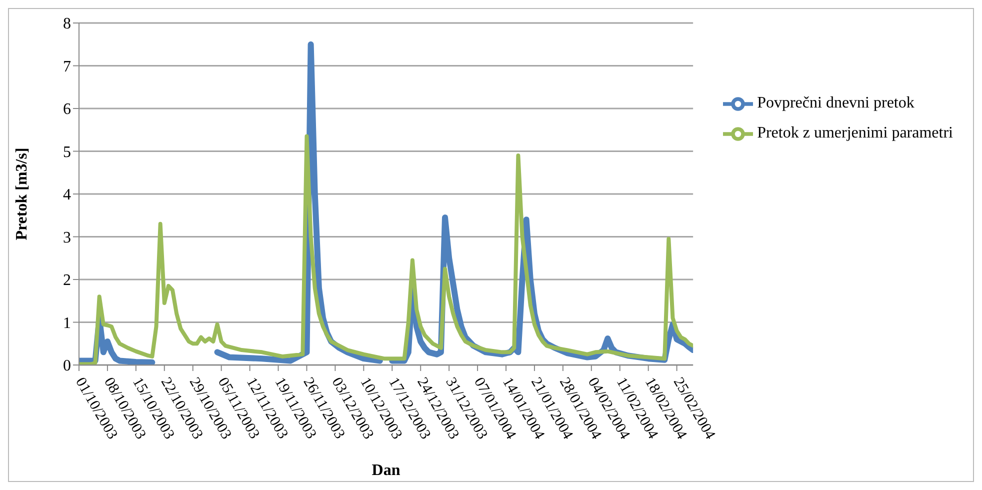  Describe the element at coordinates (67, 237) in the screenshot. I see `y-tick-label: 3` at that location.